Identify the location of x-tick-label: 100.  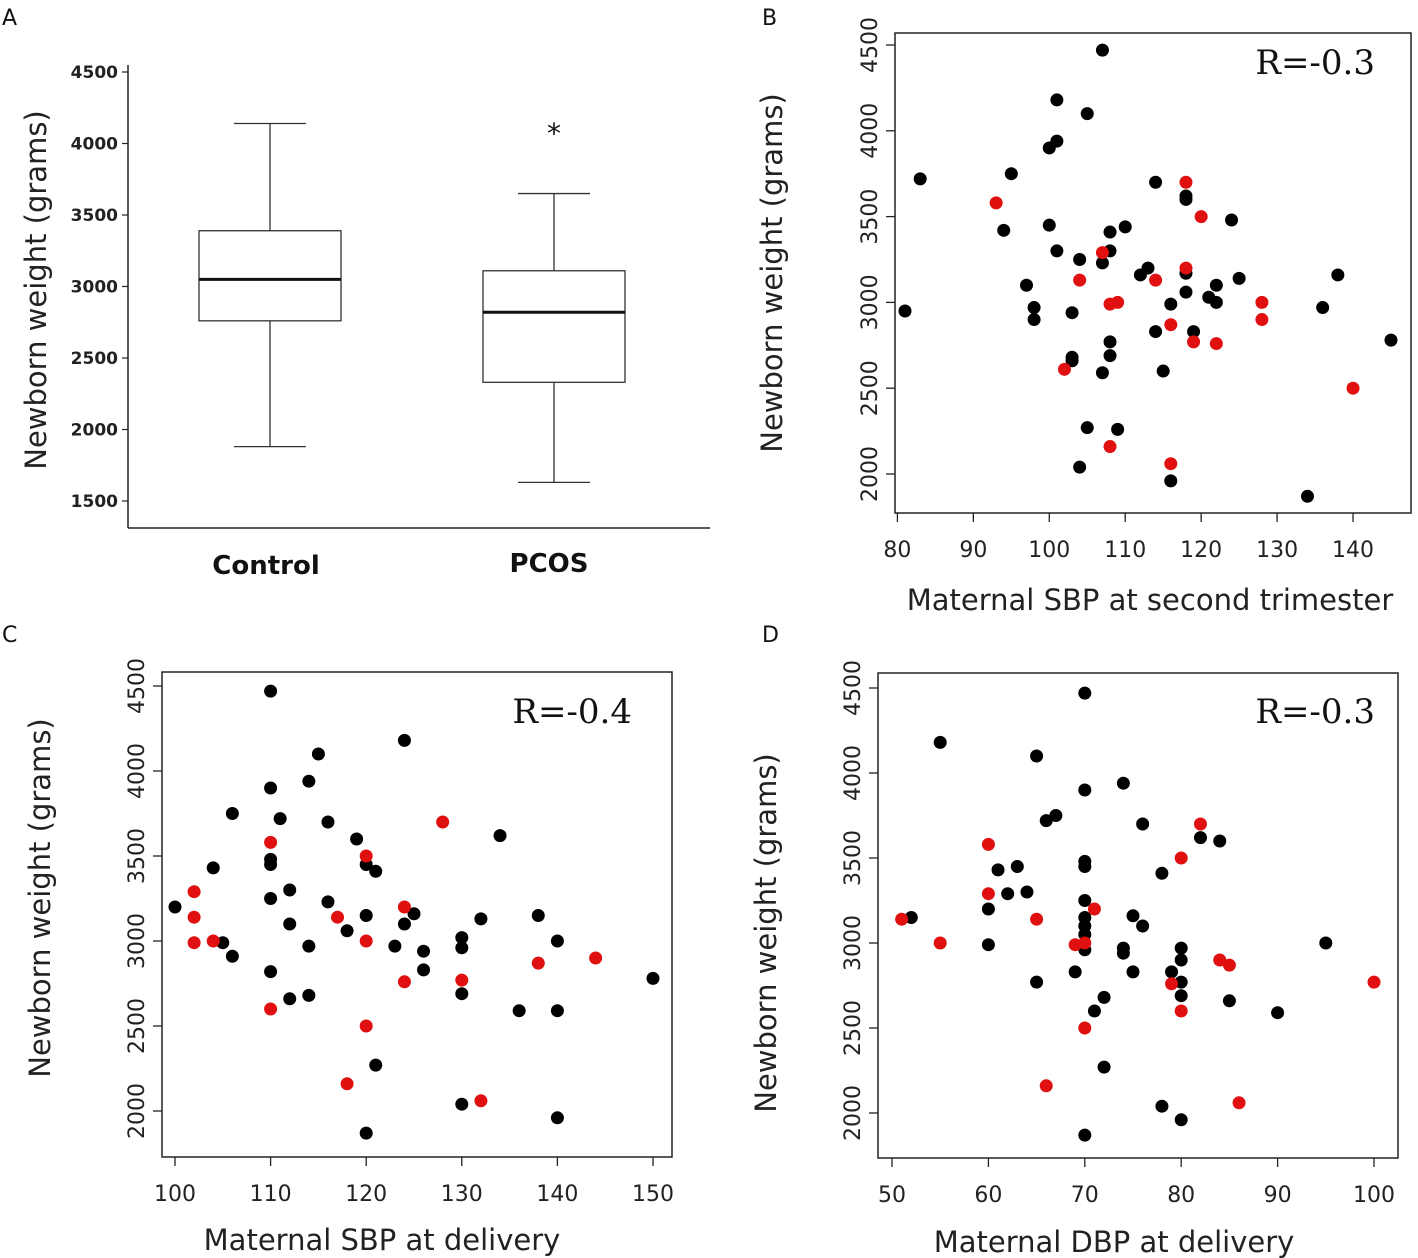
(1374, 1195).